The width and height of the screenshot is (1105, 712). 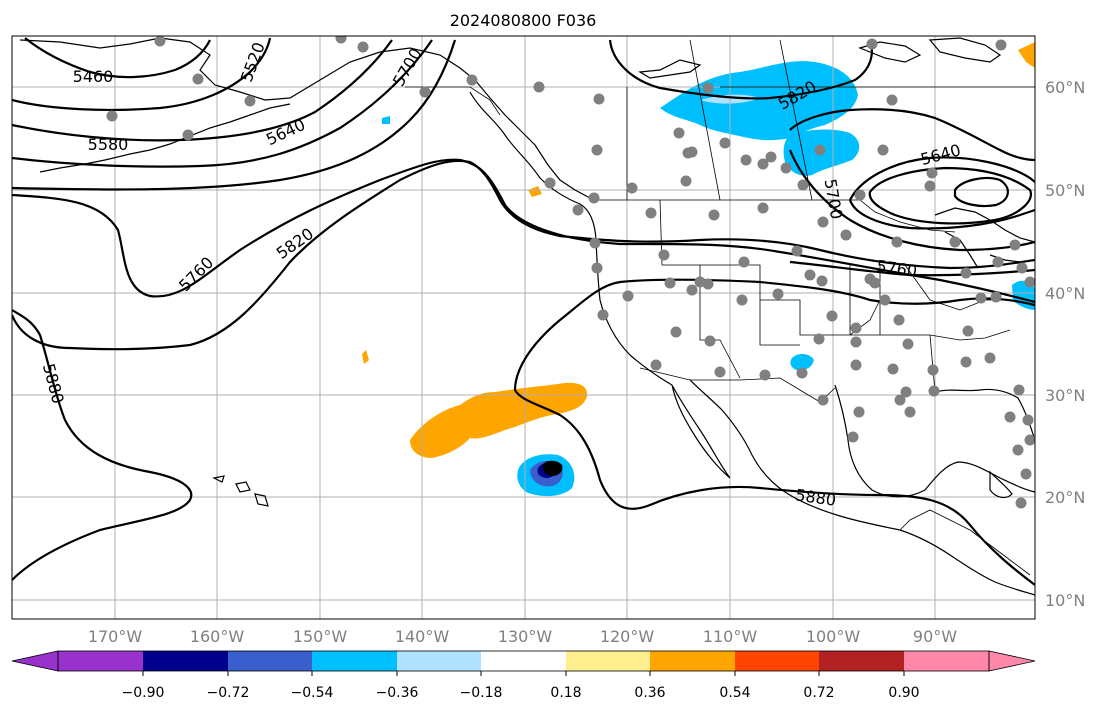 I want to click on colorbar-frame, so click(x=523, y=661).